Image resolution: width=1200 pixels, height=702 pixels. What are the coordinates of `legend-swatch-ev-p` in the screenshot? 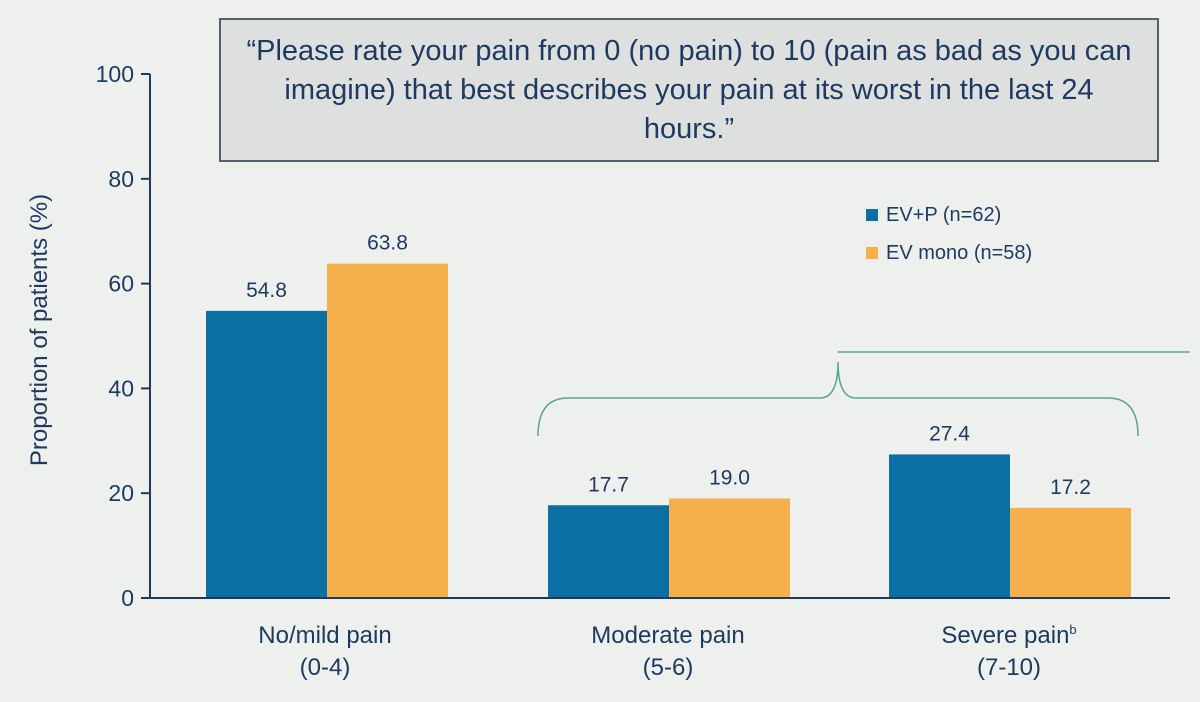 It's located at (872, 215).